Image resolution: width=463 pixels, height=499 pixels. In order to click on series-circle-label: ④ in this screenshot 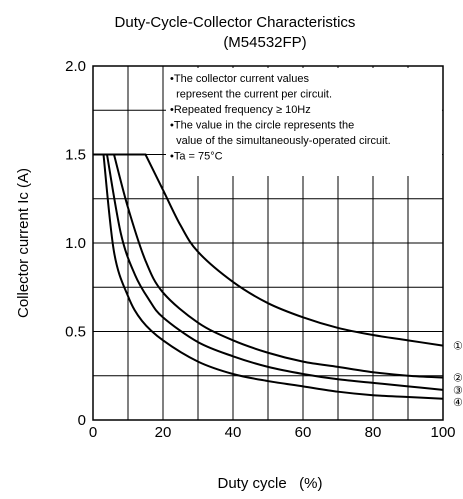, I will do `click(458, 403)`.